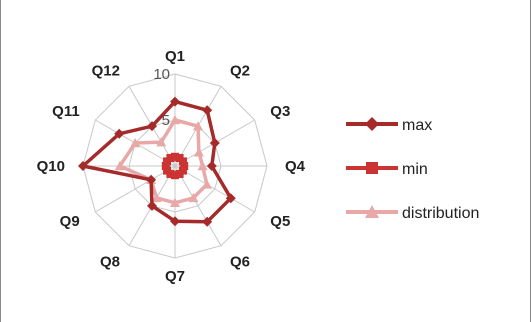  What do you see at coordinates (165, 166) in the screenshot?
I see `data-point-min-q10` at bounding box center [165, 166].